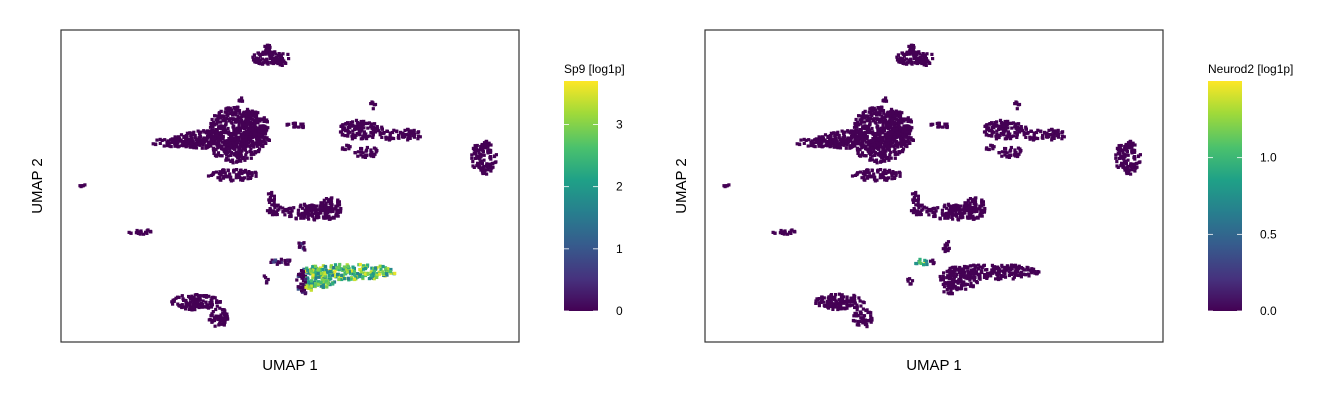  I want to click on colorbar-title: Sp9 [log1p], so click(594, 69).